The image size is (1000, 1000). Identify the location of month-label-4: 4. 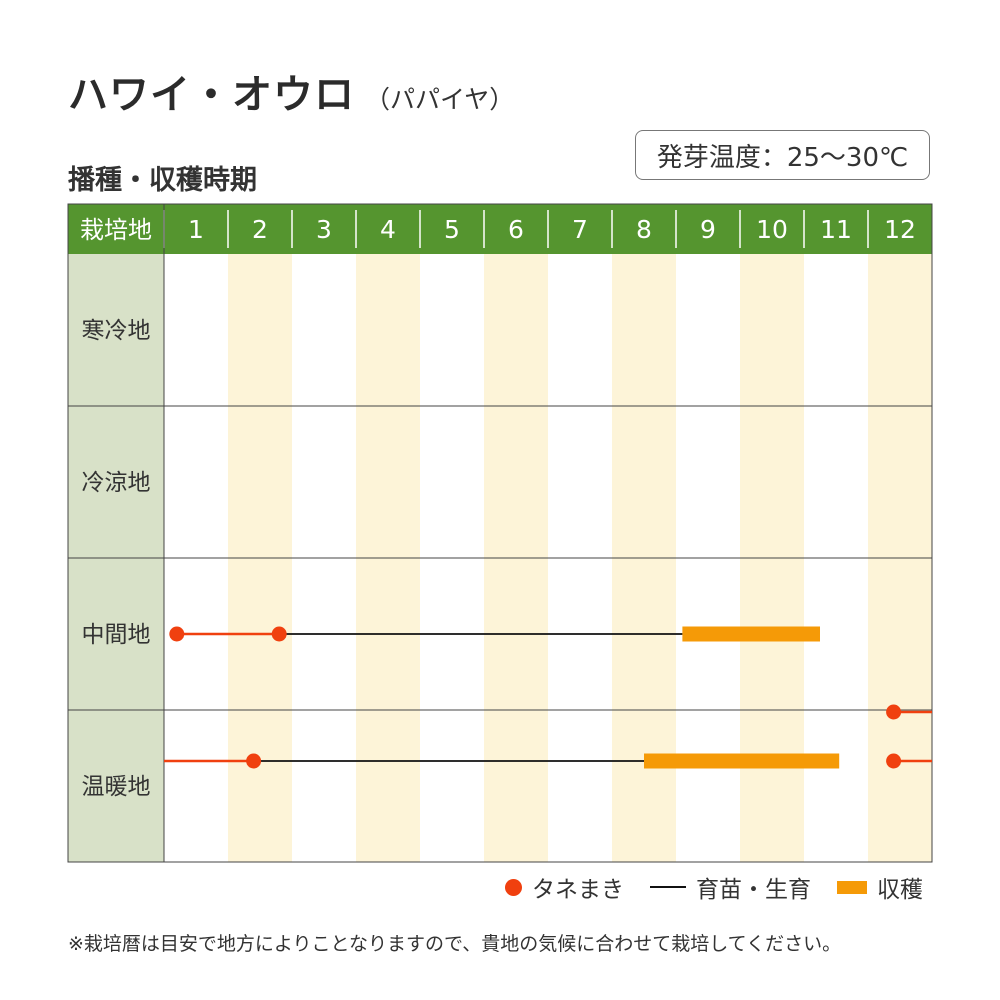
(388, 229).